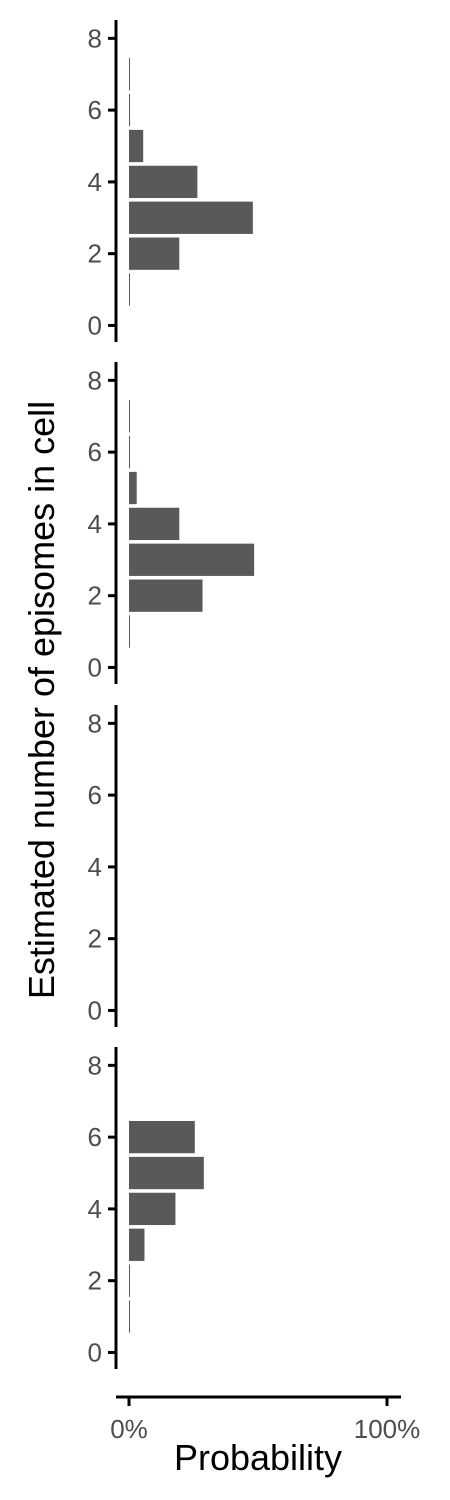 The height and width of the screenshot is (1500, 450). What do you see at coordinates (258, 1457) in the screenshot?
I see `x-axis-title: Probability` at bounding box center [258, 1457].